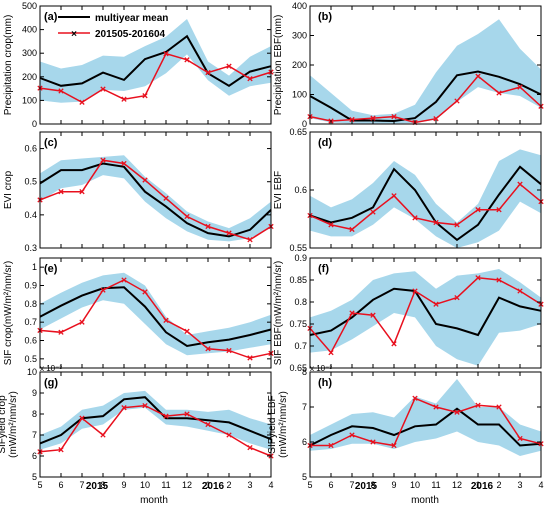  I want to click on y-axis-label: Precipitation crop(mm), so click(8, 65).